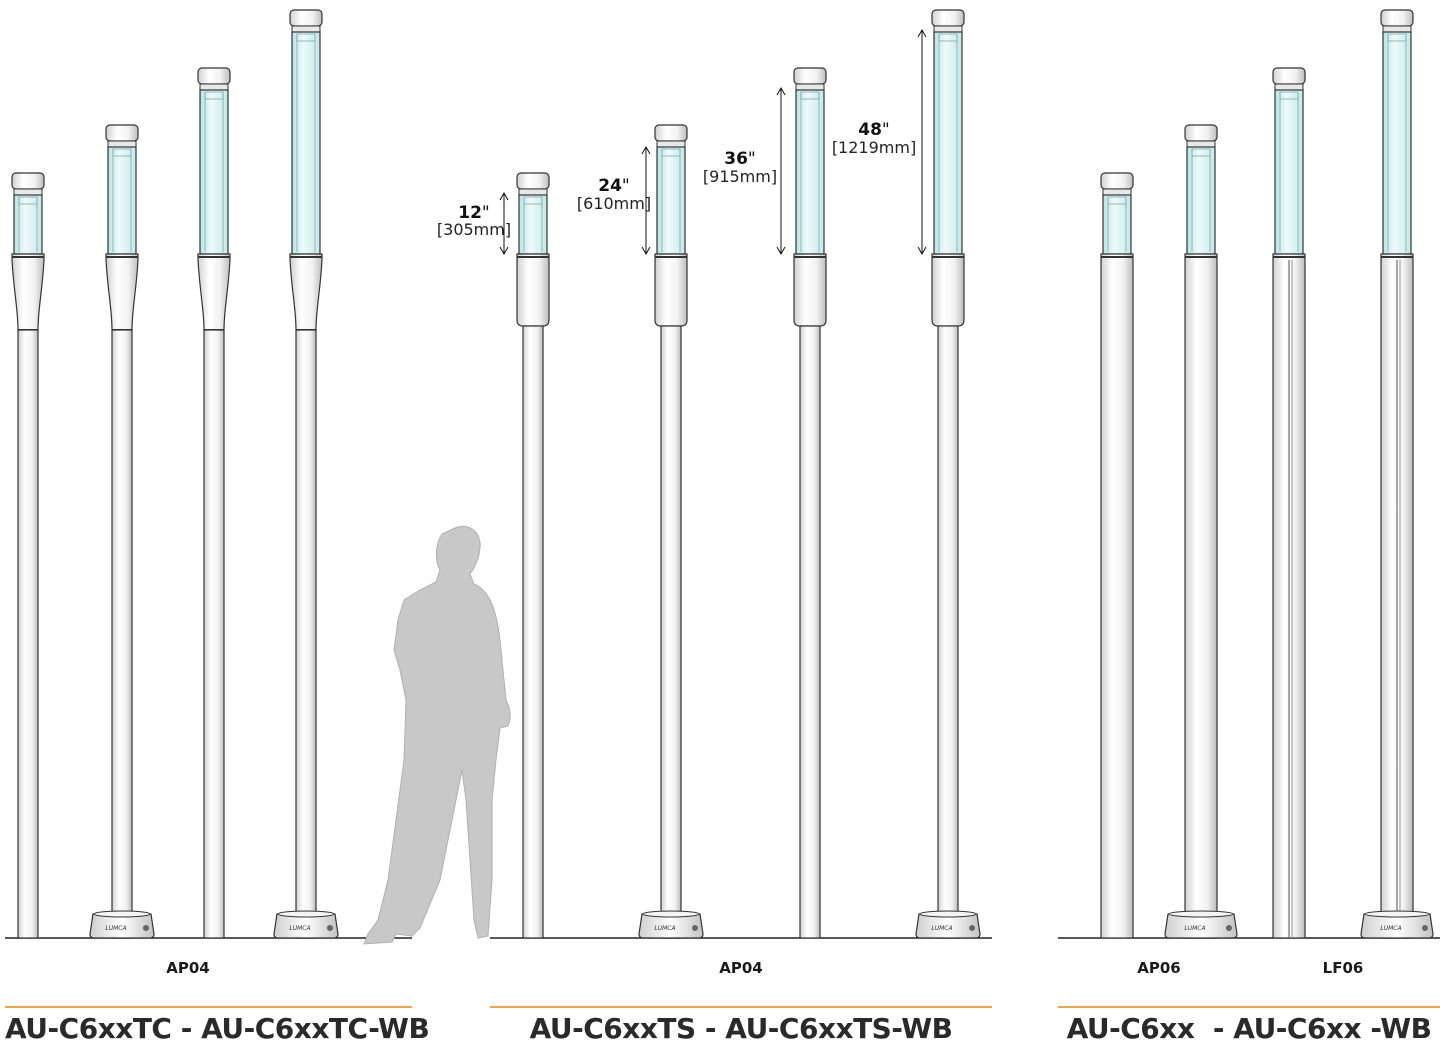  Describe the element at coordinates (122, 924) in the screenshot. I see `mounting-base-tc-1: LUMCA` at that location.